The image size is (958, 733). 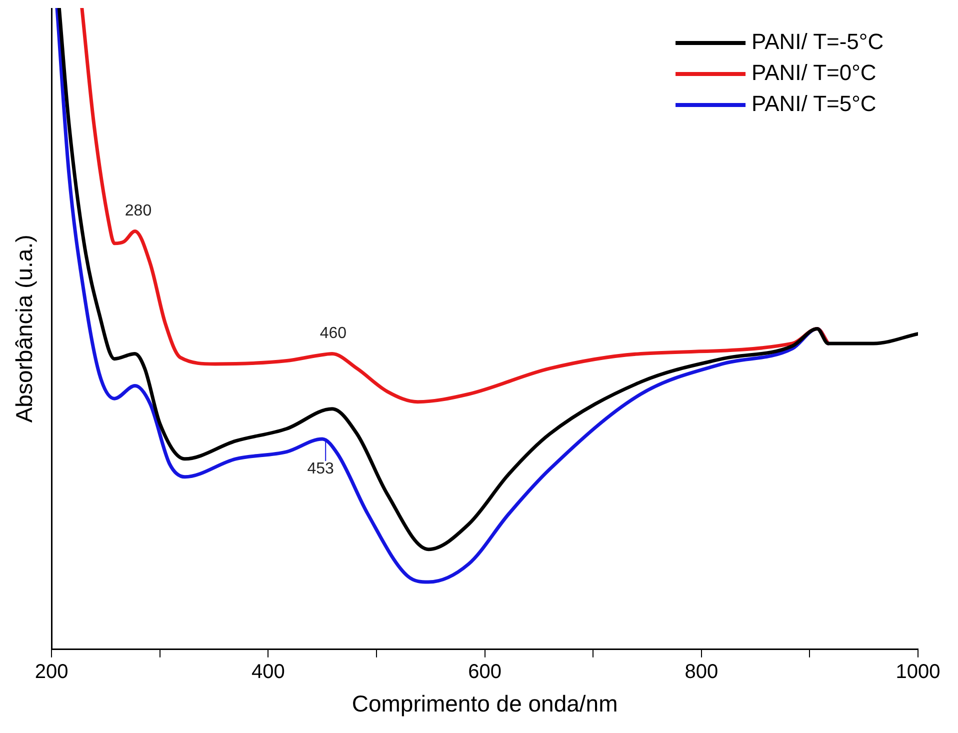 I want to click on x-tick-label: 600, so click(x=485, y=671).